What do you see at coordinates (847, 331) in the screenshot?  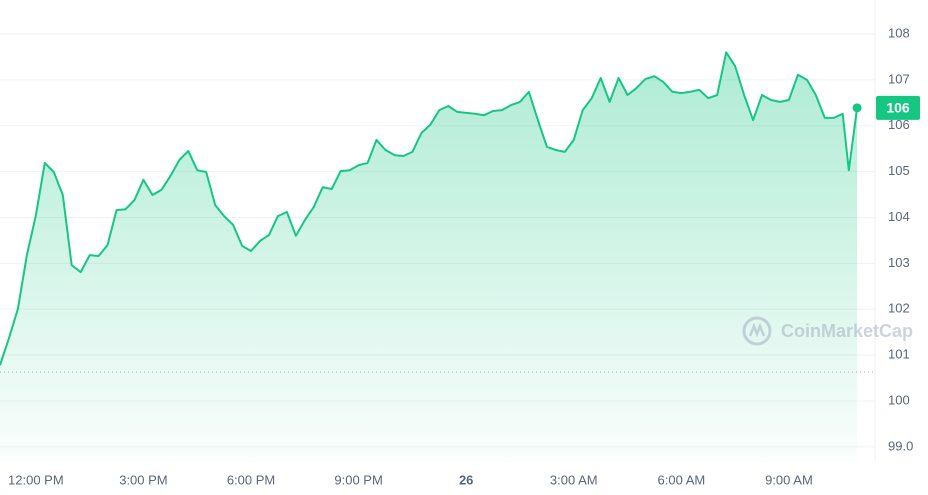 I see `watermark-text: CoinMarketCap` at bounding box center [847, 331].